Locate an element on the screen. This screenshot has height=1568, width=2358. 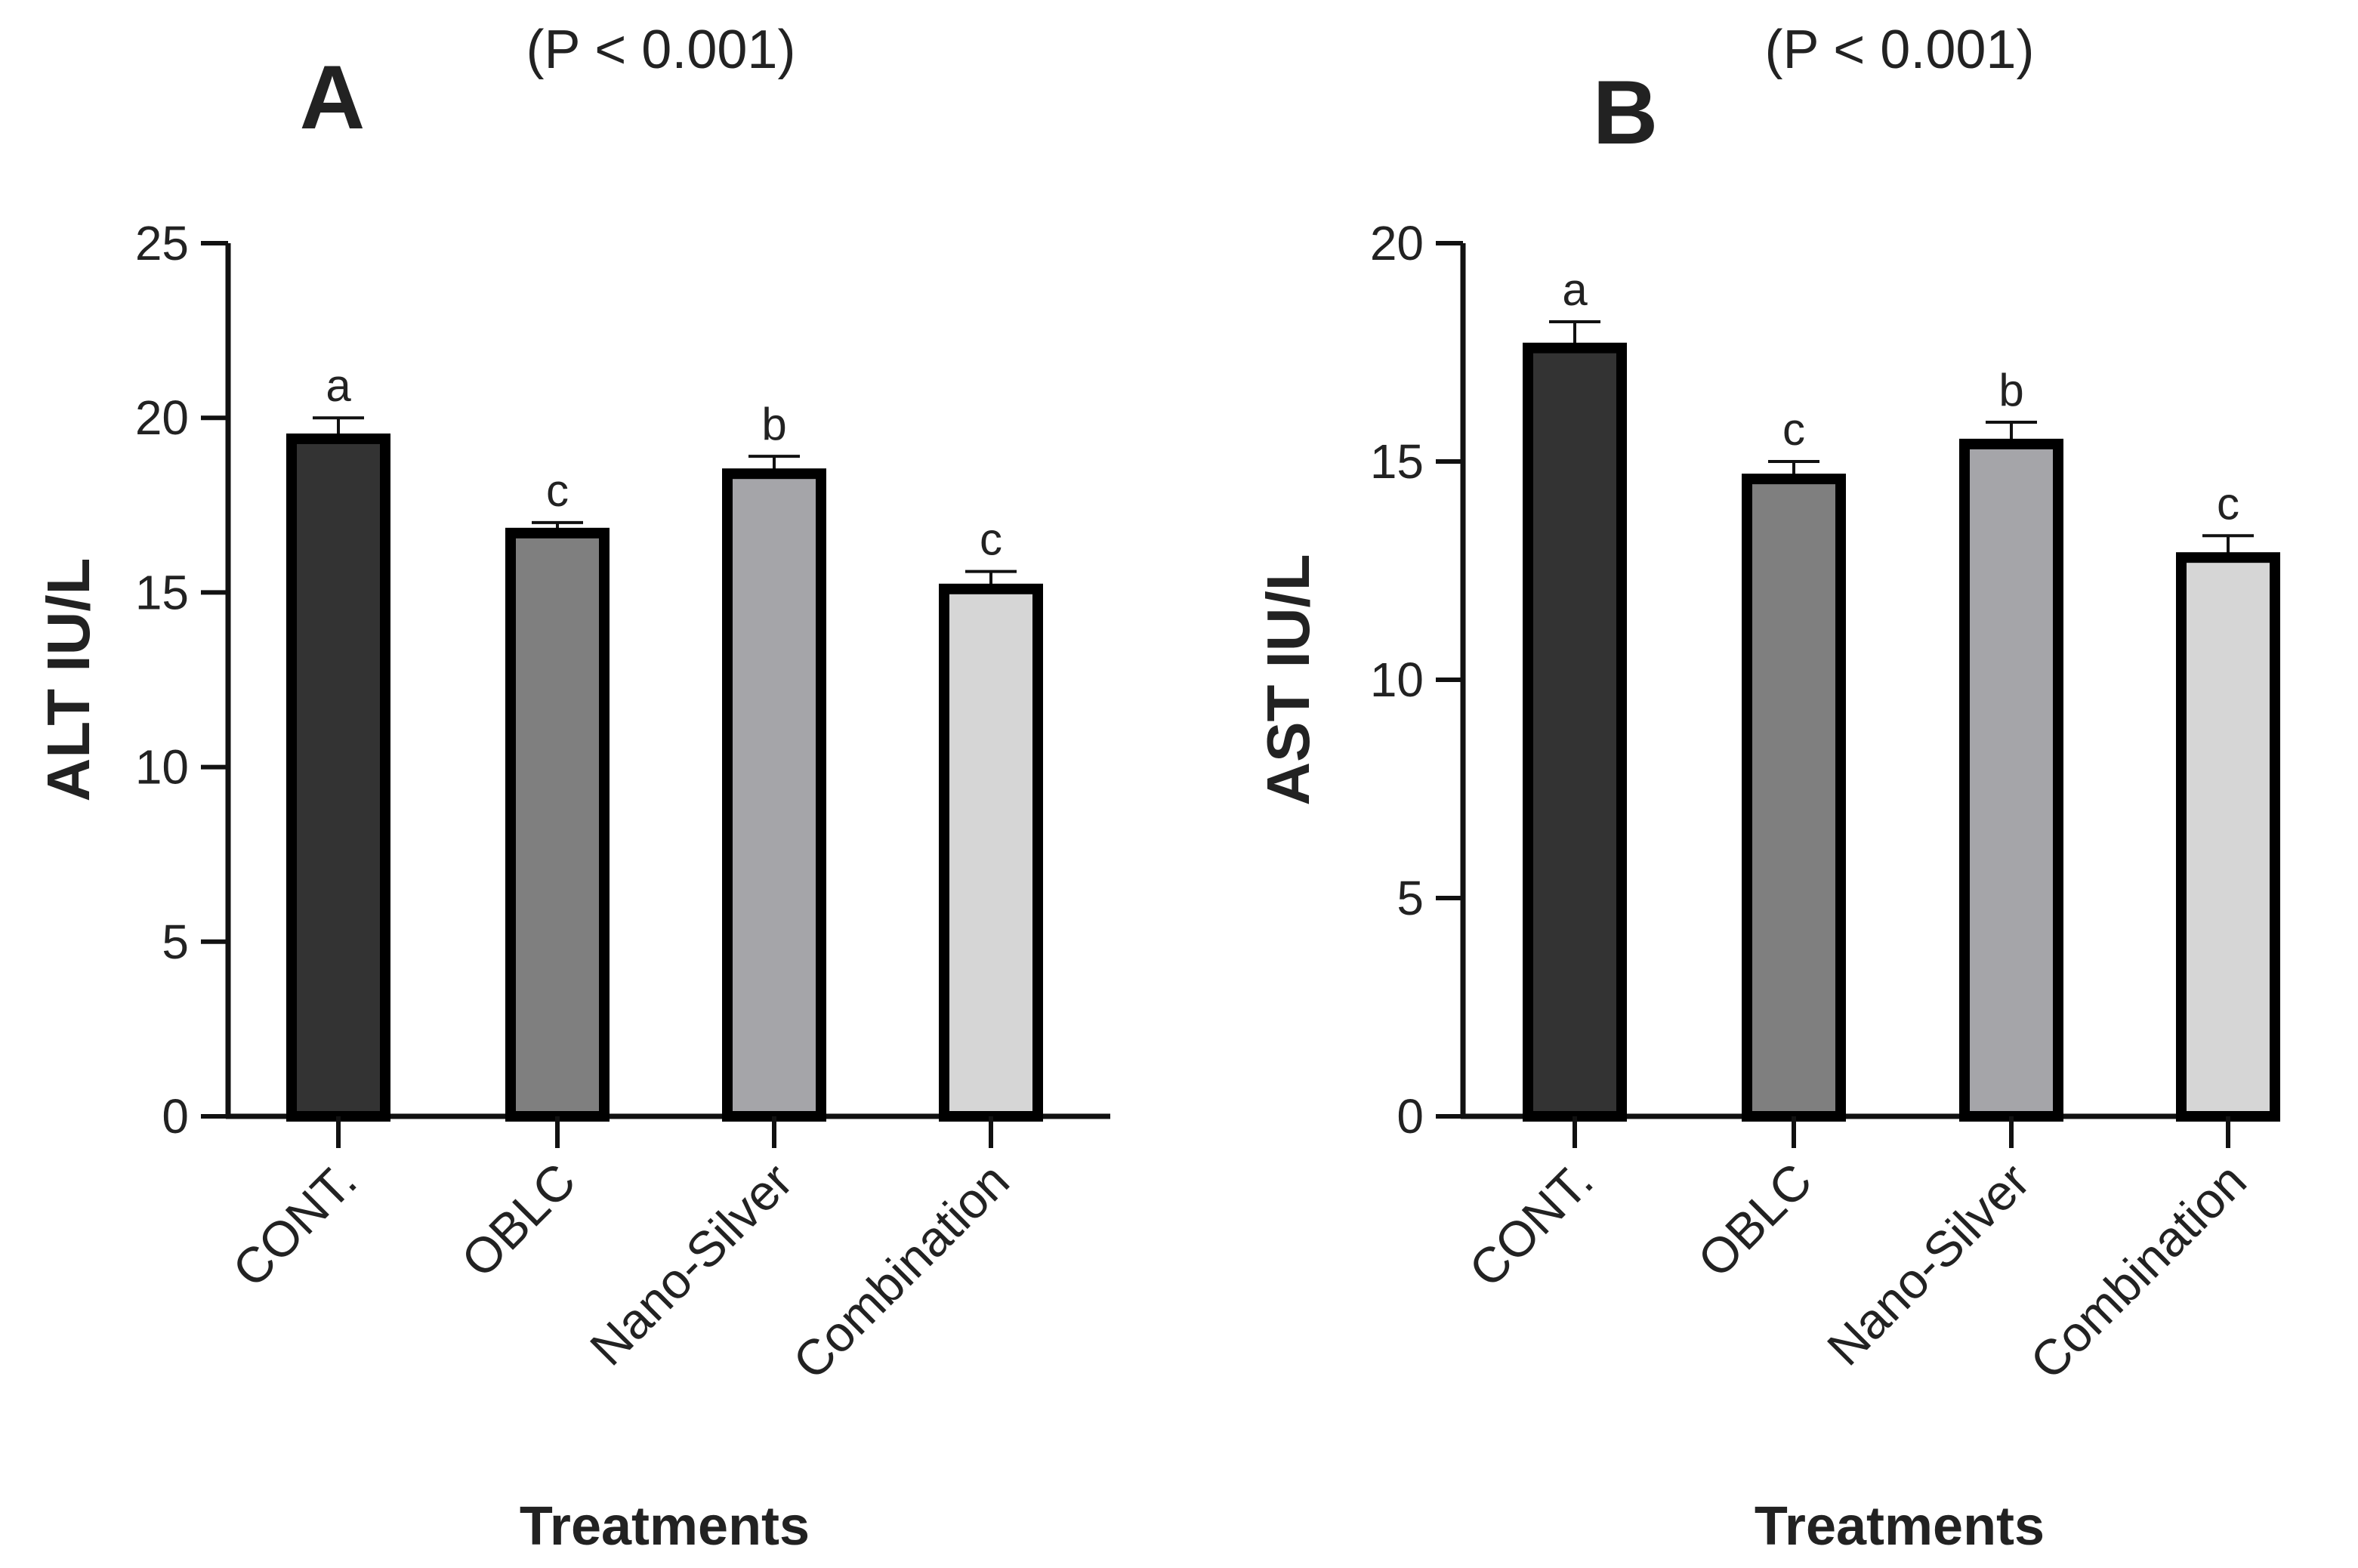
panel-letter: A is located at coordinates (333, 97).